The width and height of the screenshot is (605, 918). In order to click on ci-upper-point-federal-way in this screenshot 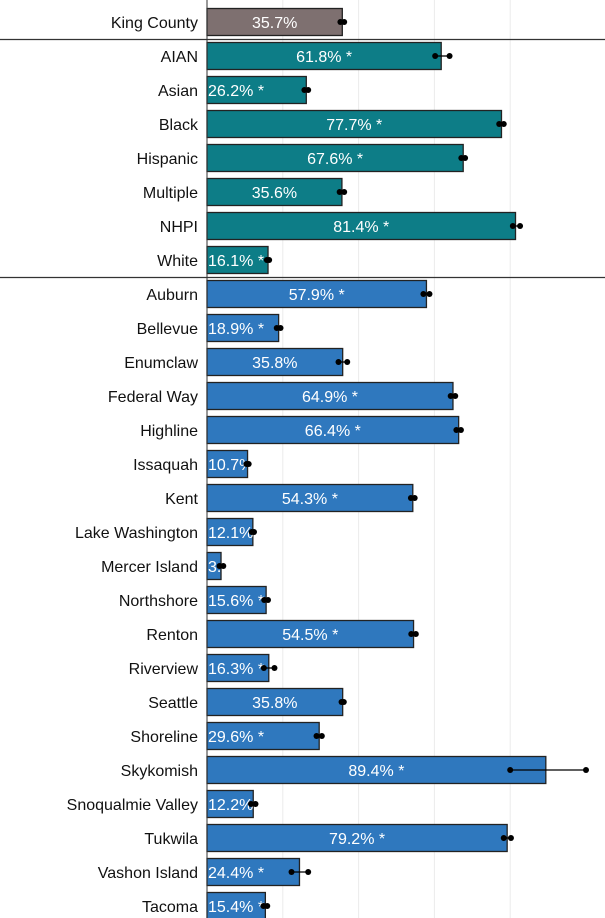, I will do `click(455, 396)`.